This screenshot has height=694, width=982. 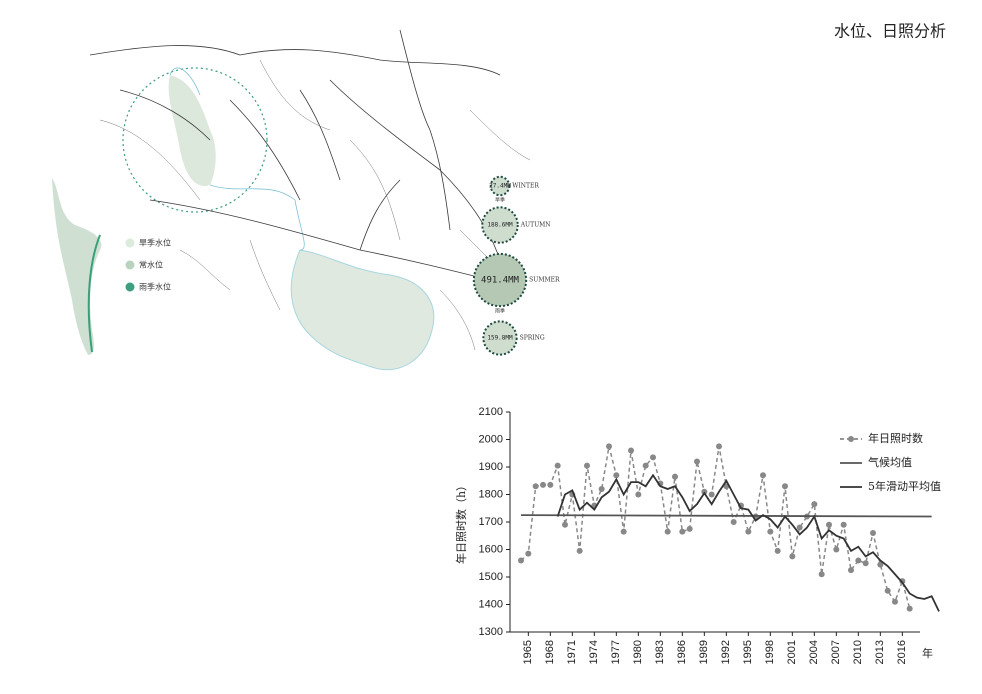 I want to click on lake-north, so click(x=192, y=130).